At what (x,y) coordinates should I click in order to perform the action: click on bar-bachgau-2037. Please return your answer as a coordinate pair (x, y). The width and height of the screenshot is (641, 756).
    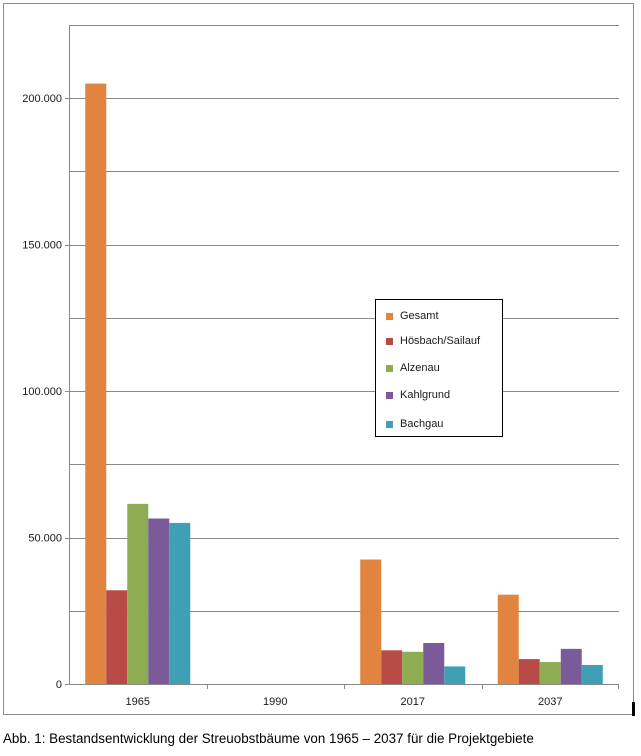
    Looking at the image, I should click on (592, 674).